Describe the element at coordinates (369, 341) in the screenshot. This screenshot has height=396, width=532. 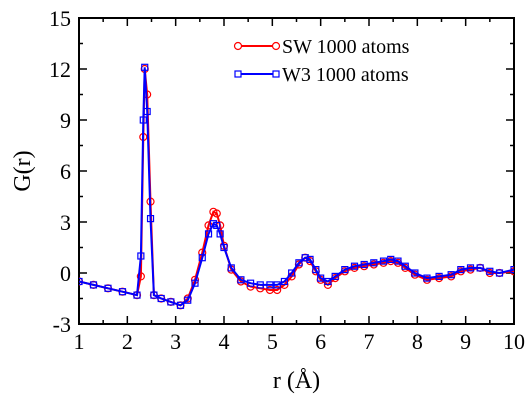
I see `x-tick-label: 7` at that location.